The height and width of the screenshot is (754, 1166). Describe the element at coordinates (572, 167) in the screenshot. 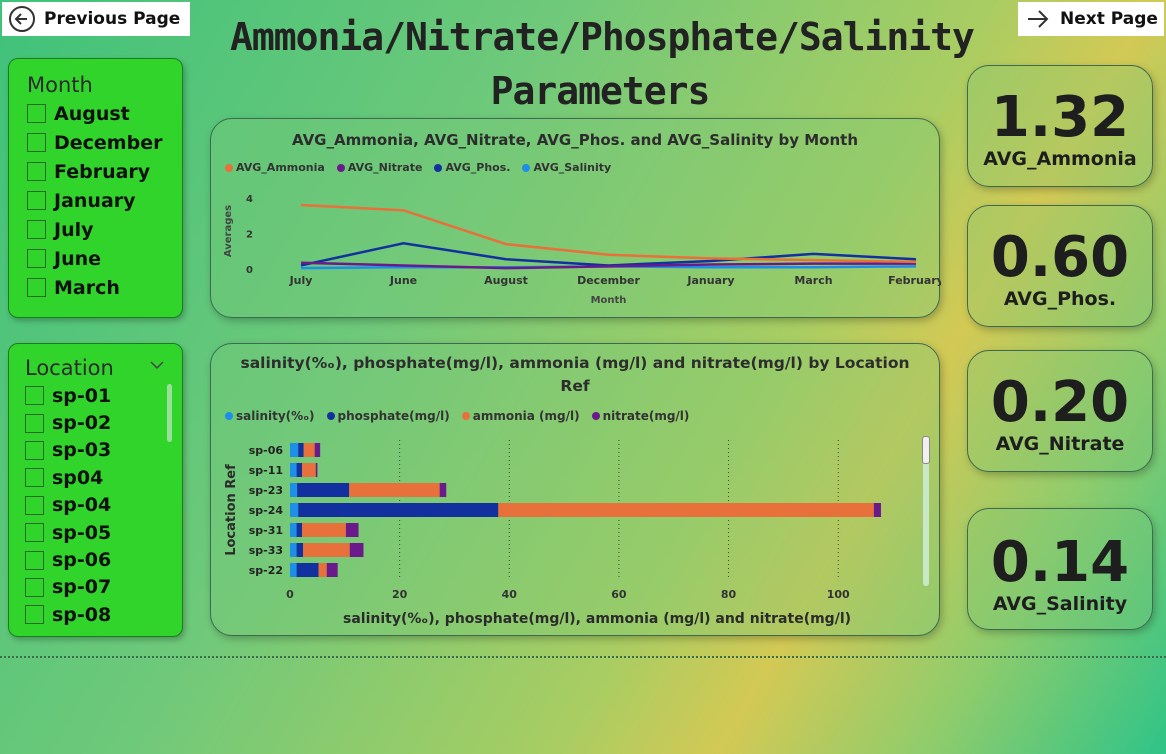

I see `legend-label: AVG_Salinity` at that location.